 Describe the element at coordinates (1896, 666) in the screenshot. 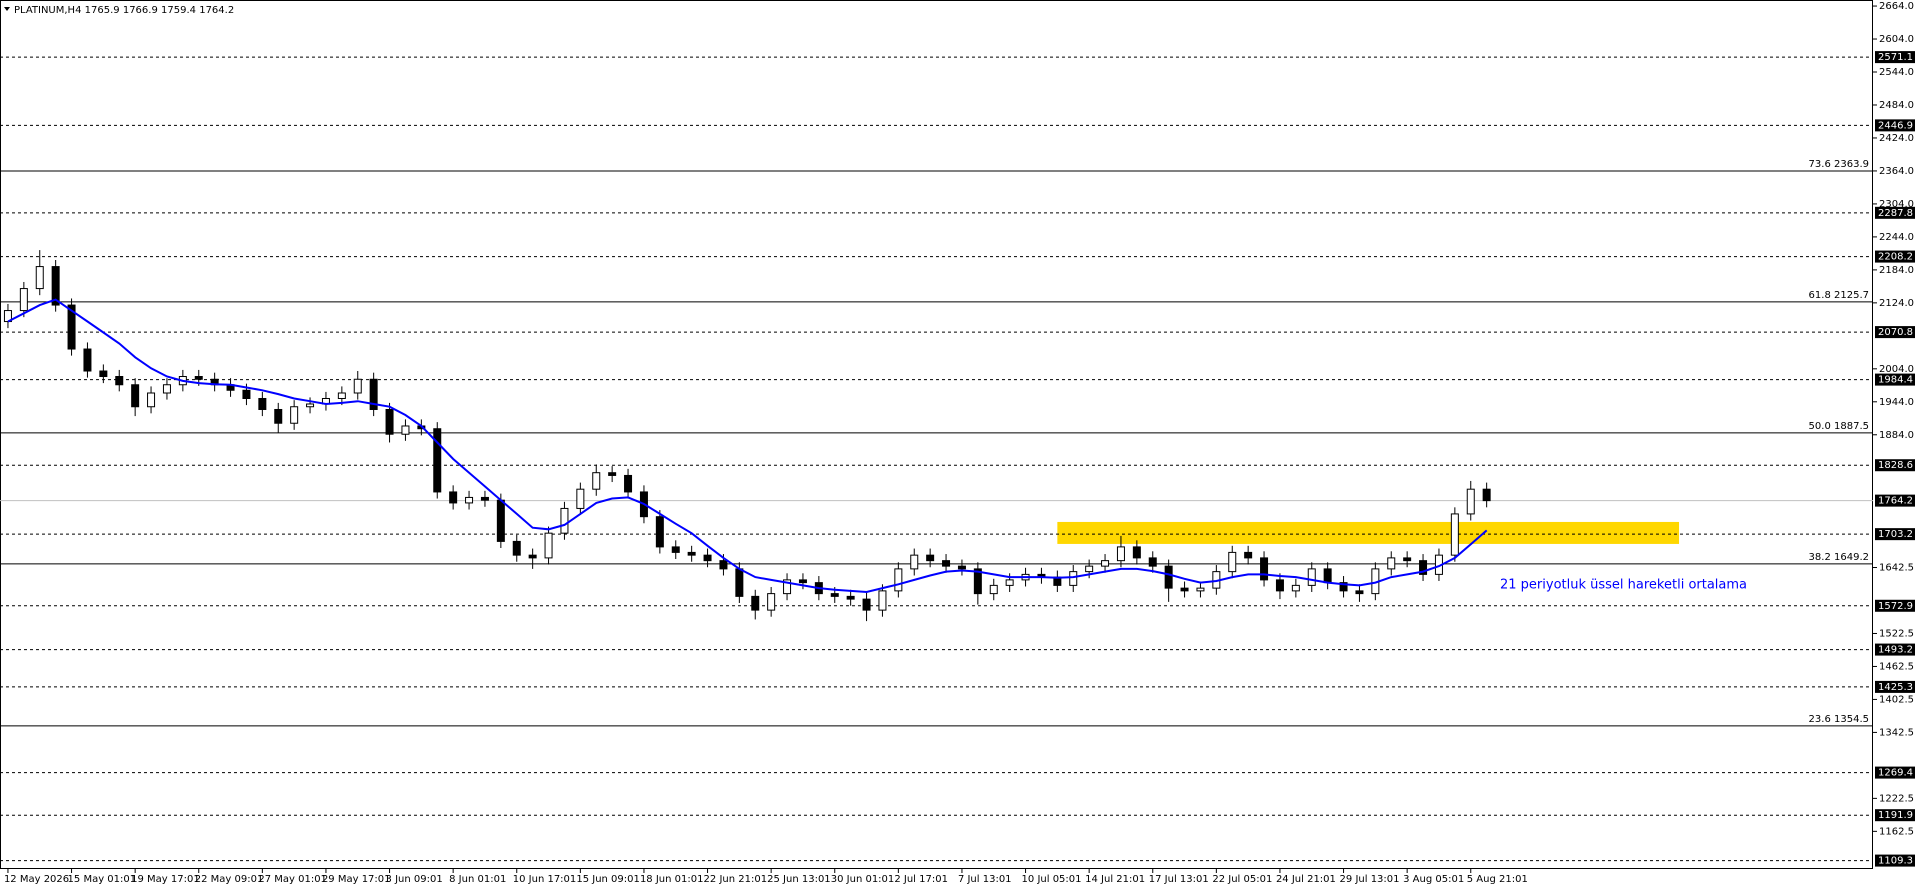

I see `y-tick-label: 1462.5` at that location.